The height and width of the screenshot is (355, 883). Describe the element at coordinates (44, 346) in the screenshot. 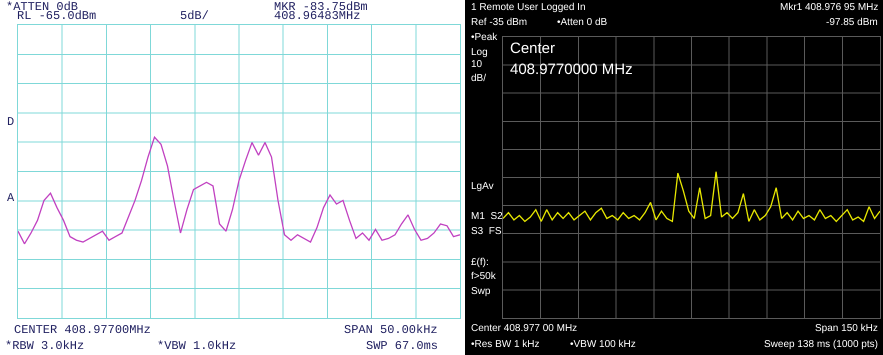

I see `text: *RBW 3.0kHz` at that location.